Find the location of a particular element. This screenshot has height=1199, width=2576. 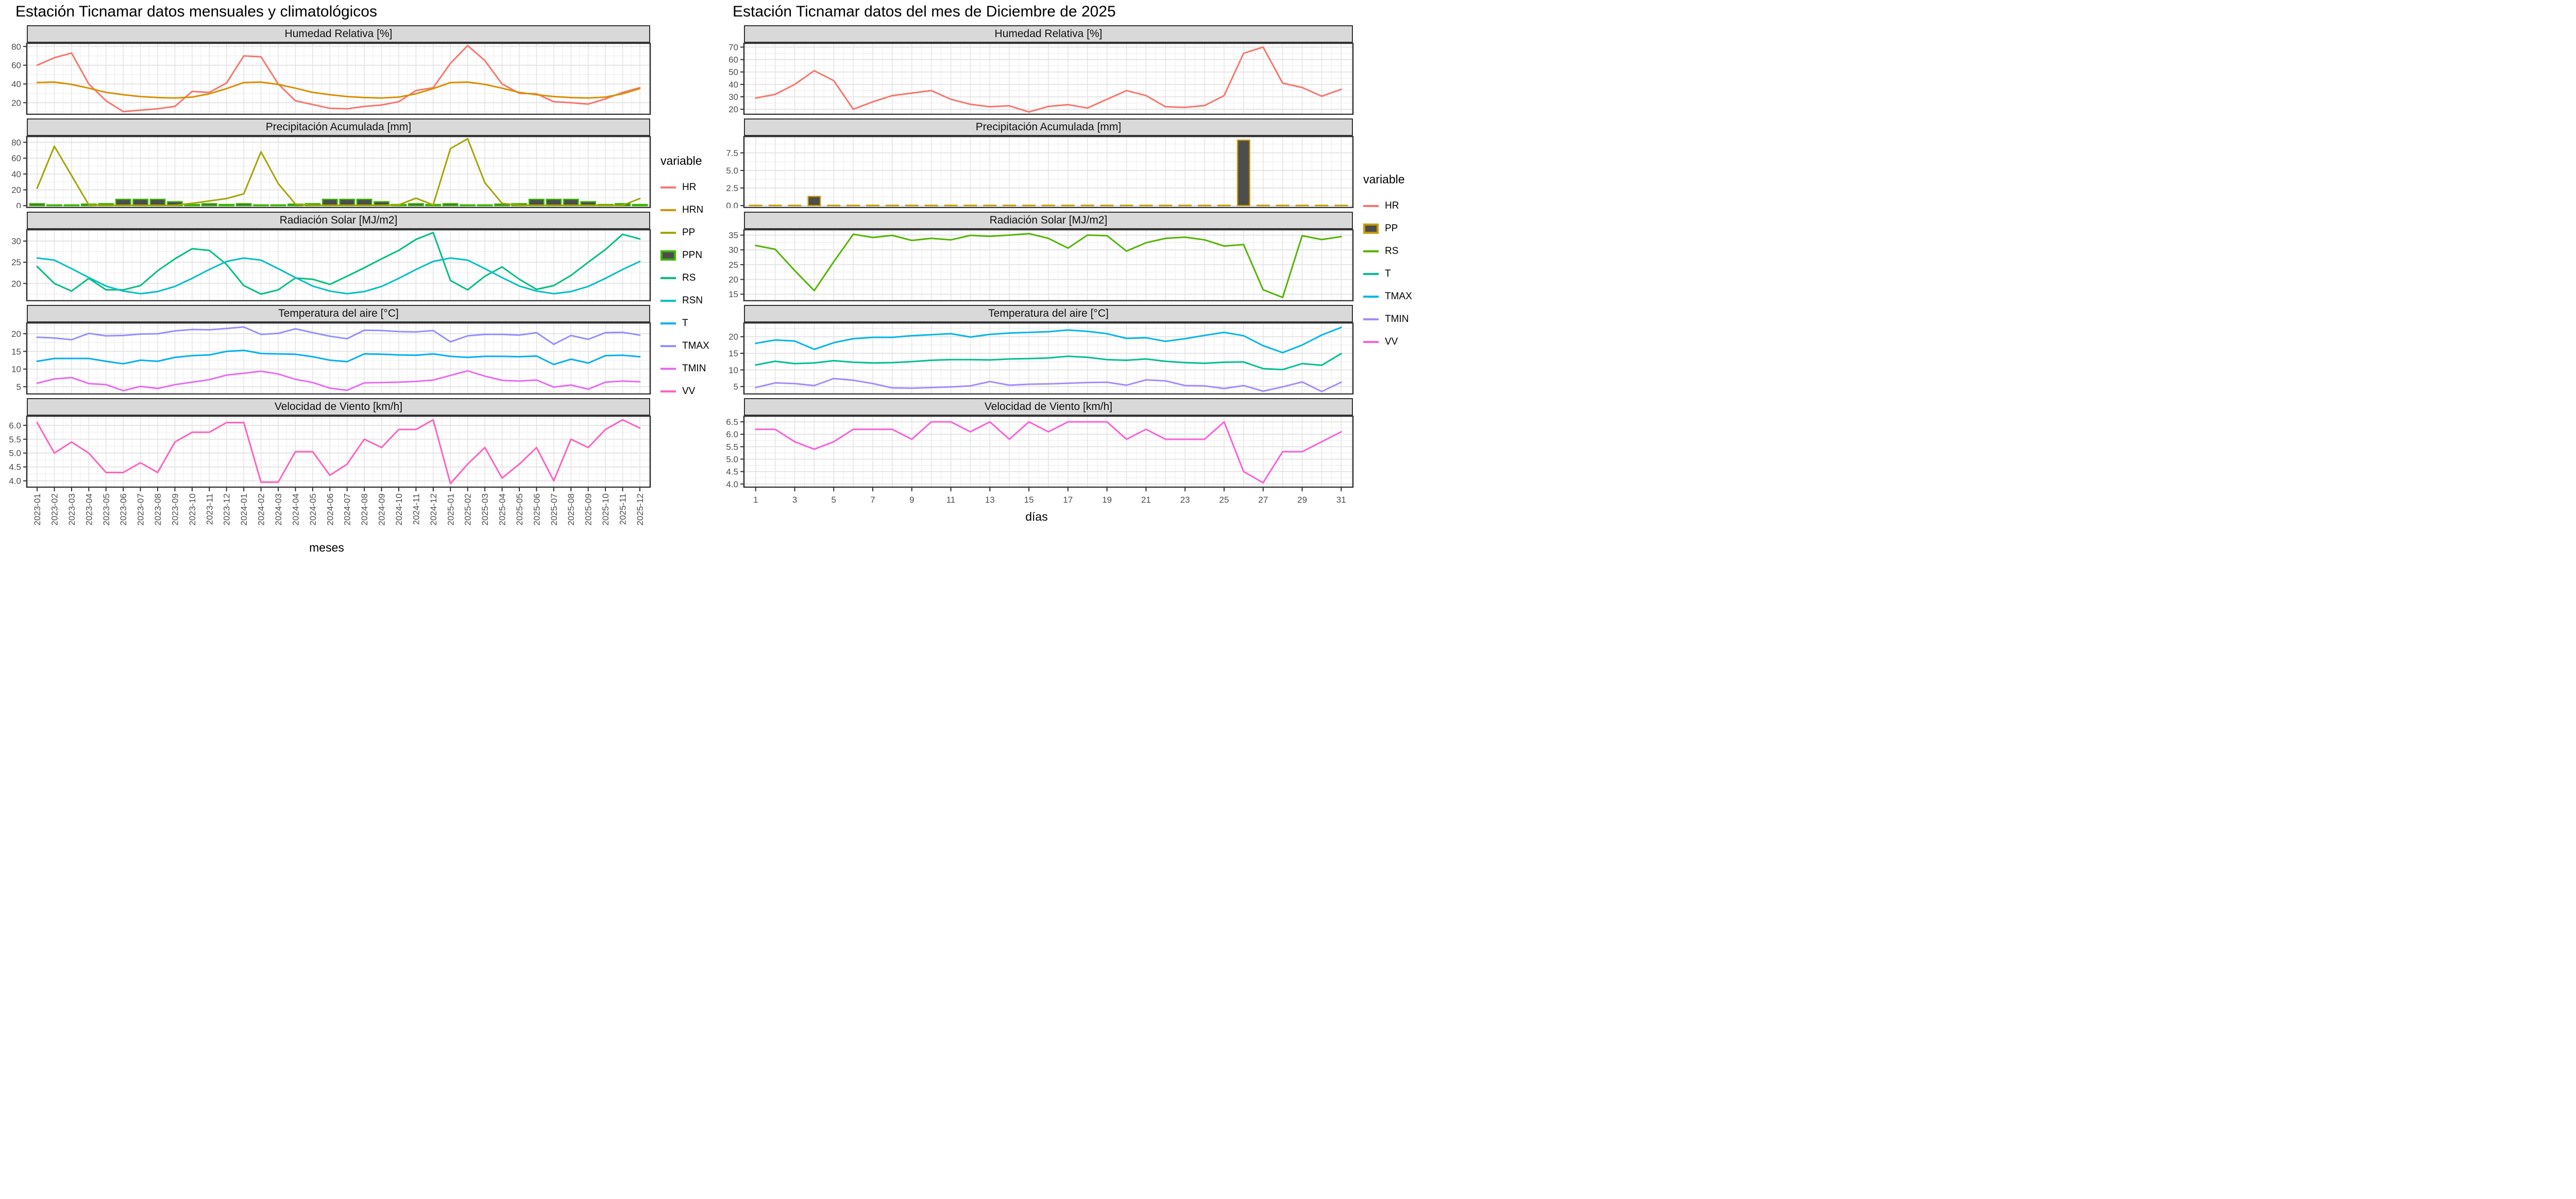

y-tick-label: 5.0 is located at coordinates (732, 171).